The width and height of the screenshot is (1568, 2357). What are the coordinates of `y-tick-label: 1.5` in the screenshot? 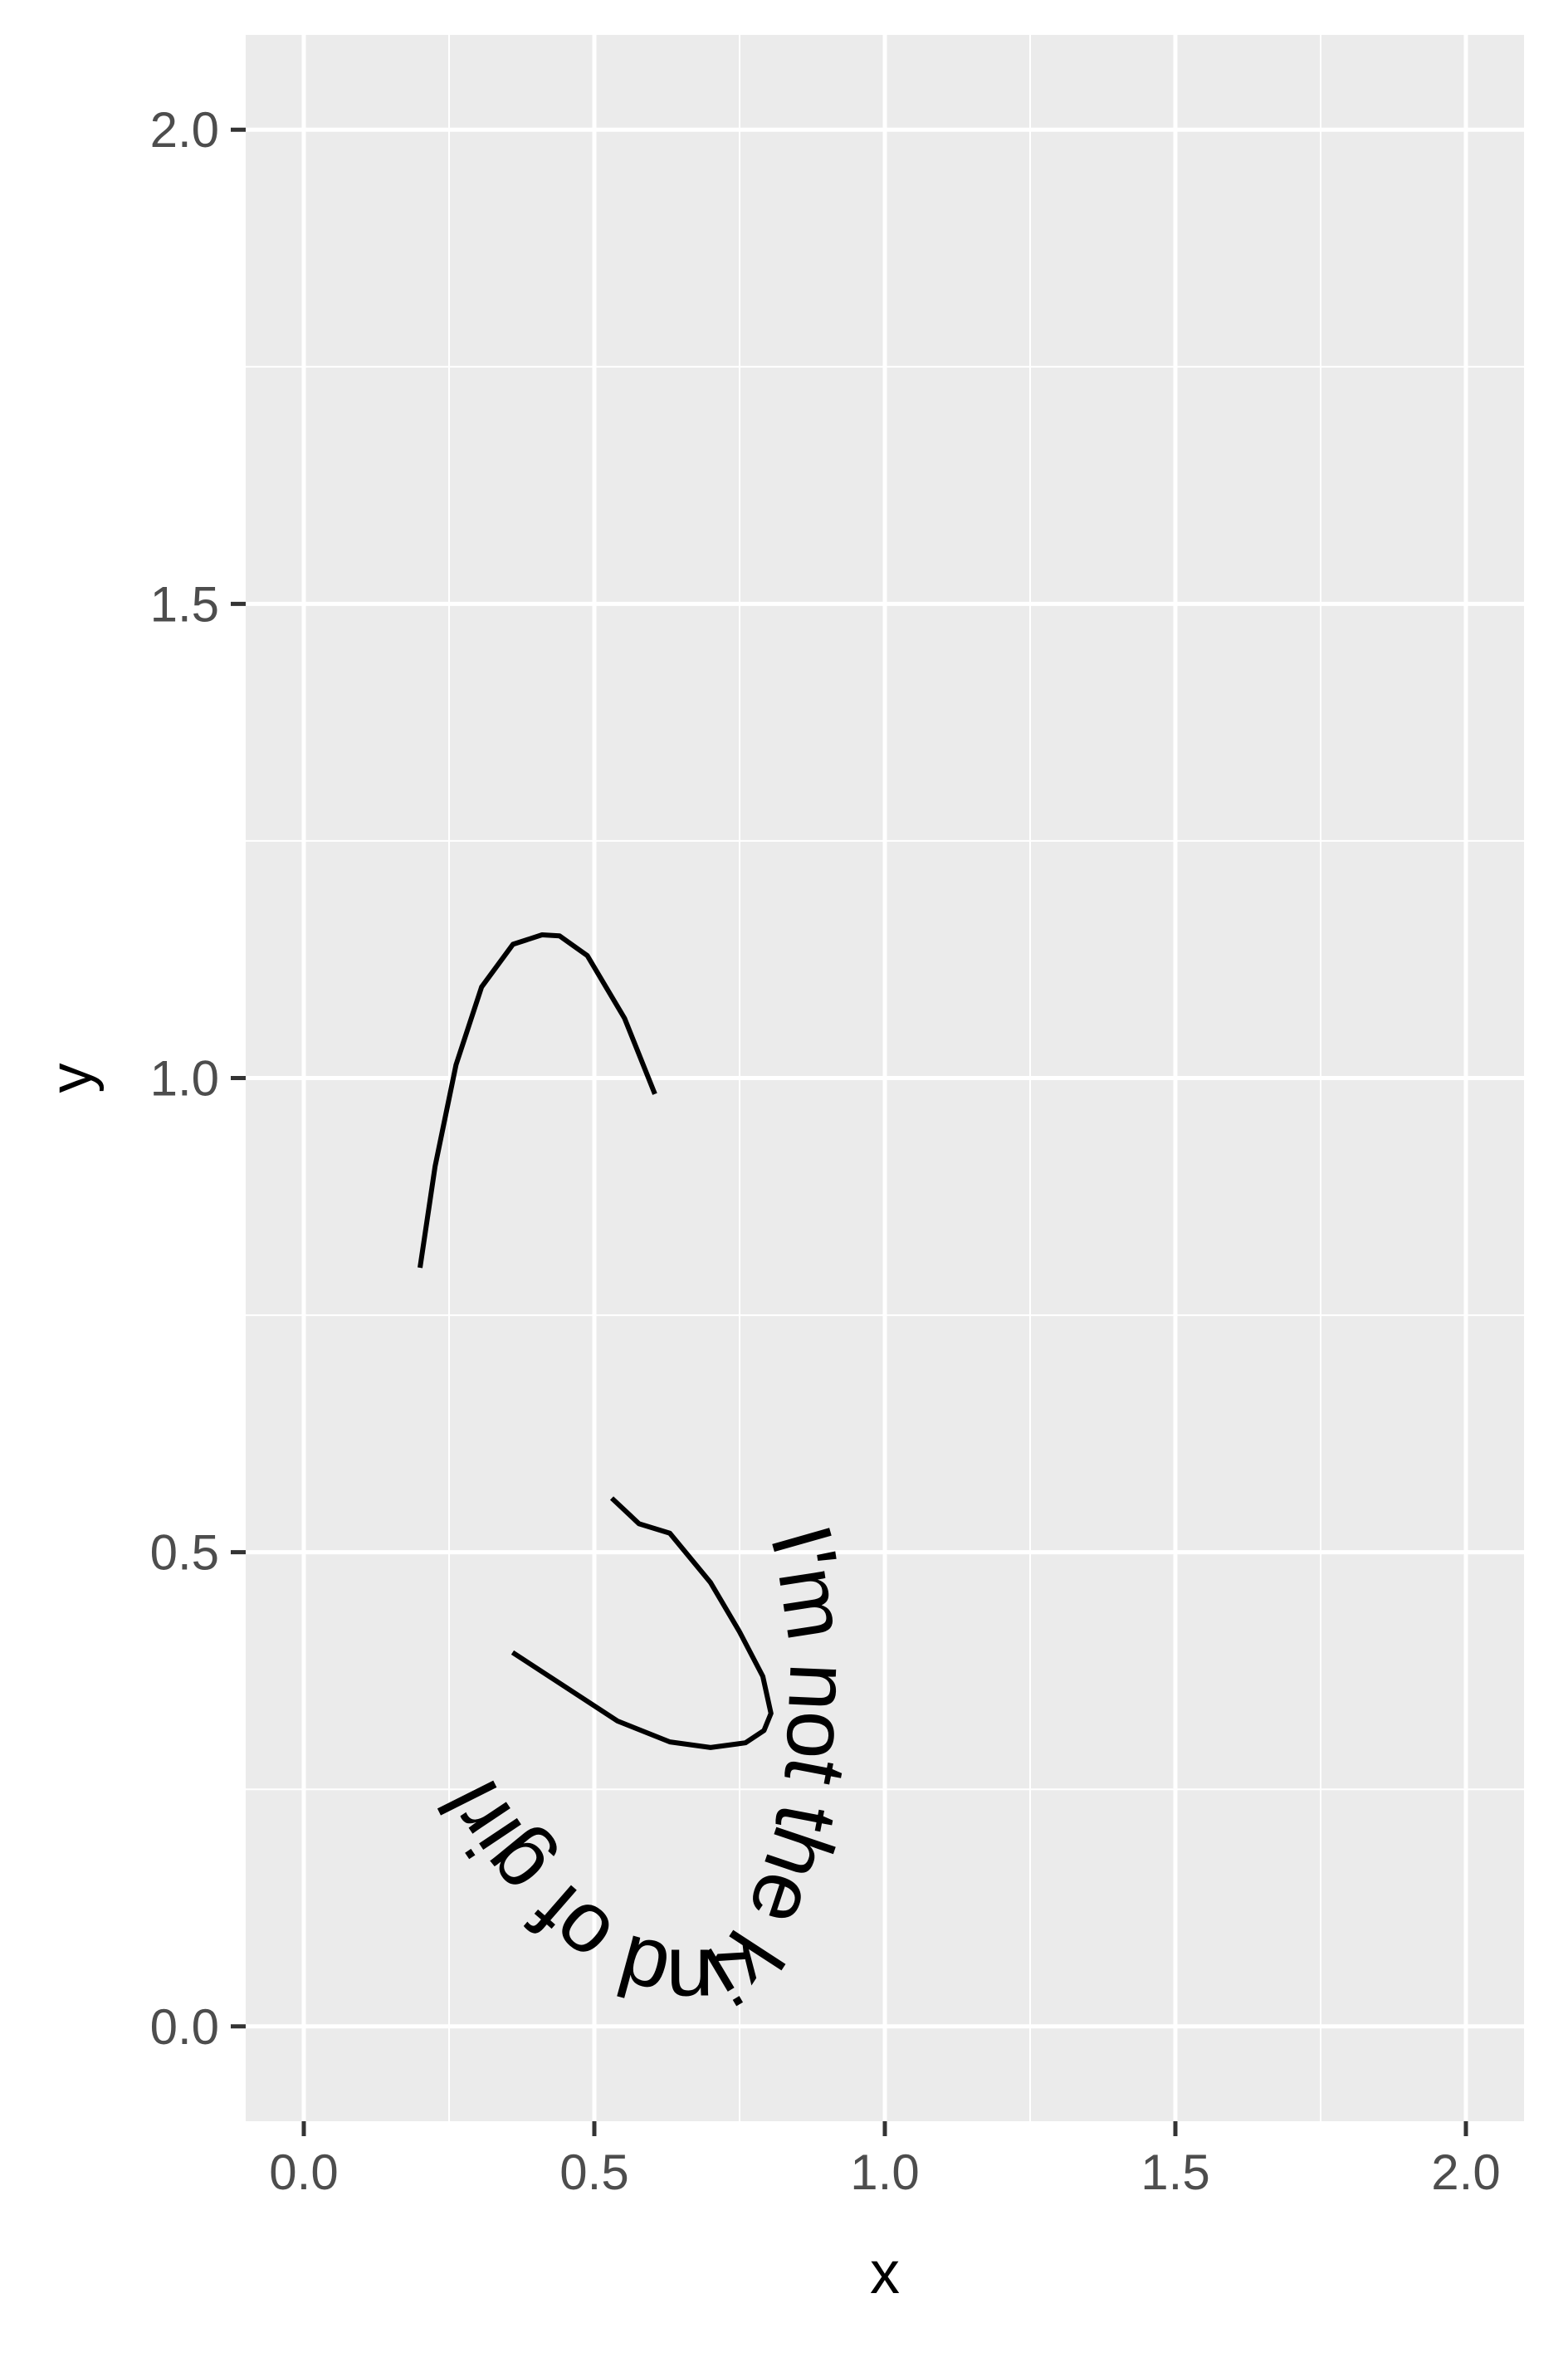 It's located at (185, 604).